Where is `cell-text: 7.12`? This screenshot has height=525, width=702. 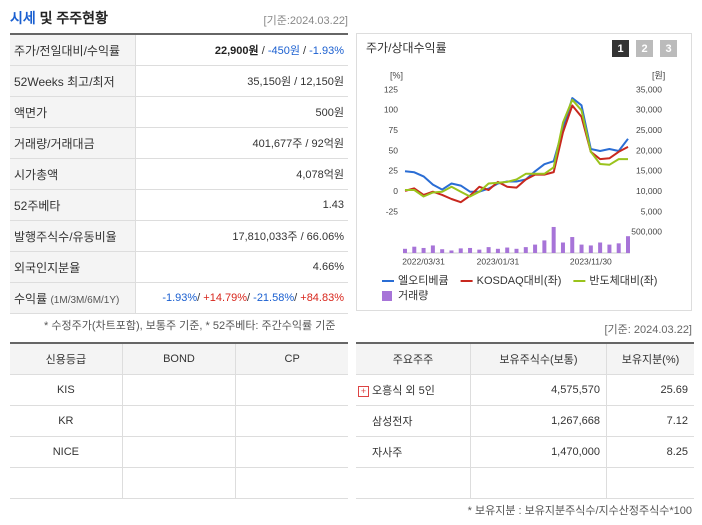
cell-text: 7.12 is located at coordinates (677, 421).